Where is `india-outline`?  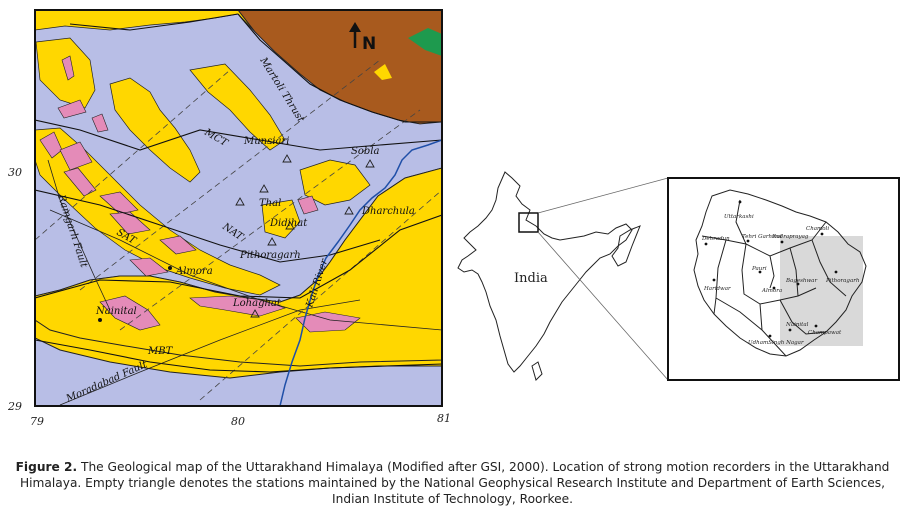
india-outline is located at coordinates (545, 272).